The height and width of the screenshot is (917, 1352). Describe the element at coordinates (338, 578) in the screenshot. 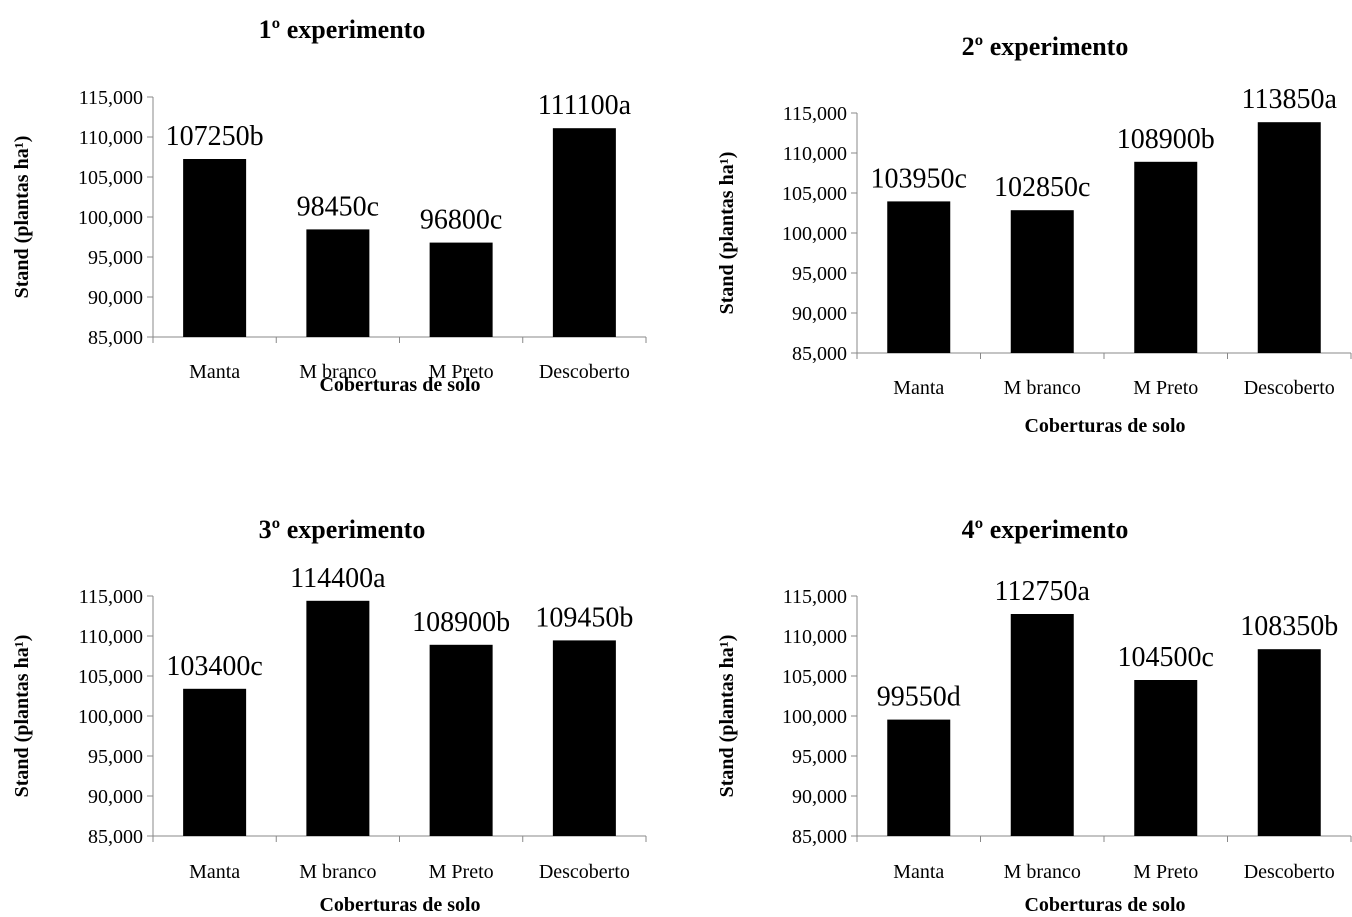

I see `data-label: 114400a` at that location.